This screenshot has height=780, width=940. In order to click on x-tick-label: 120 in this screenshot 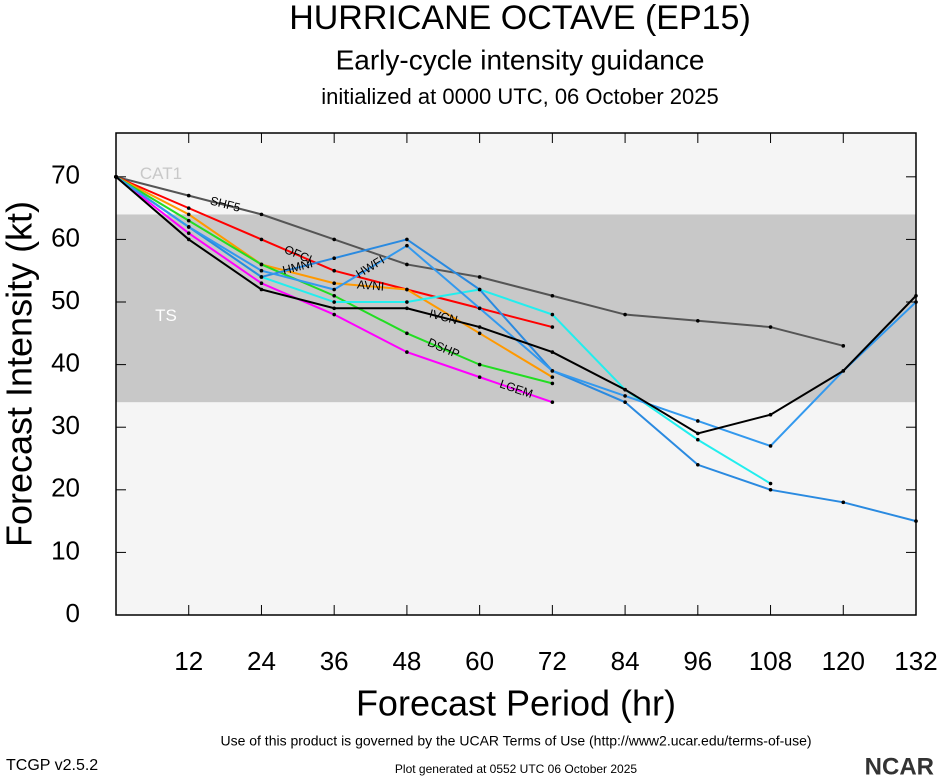, I will do `click(843, 661)`.